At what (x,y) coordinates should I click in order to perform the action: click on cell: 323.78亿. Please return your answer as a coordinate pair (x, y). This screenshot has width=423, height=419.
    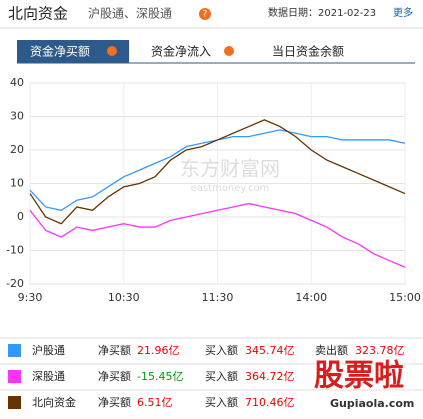
    Looking at the image, I should click on (380, 350).